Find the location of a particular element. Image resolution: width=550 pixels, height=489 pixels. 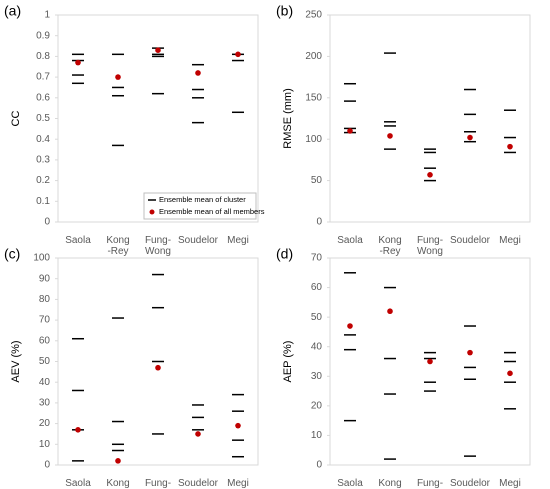

legend-label: Ensemble mean of cluster is located at coordinates (202, 199).